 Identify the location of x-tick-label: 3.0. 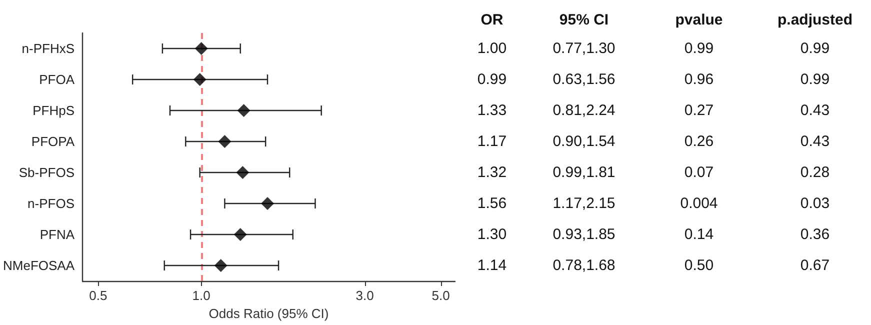
(365, 295).